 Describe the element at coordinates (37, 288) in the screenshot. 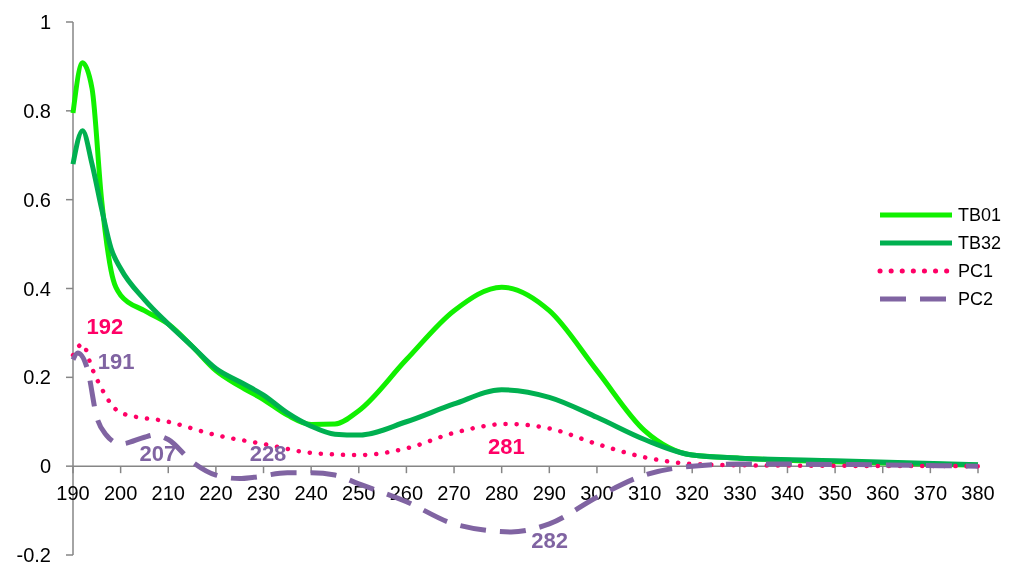

I see `y-tick-label: 0.4` at that location.